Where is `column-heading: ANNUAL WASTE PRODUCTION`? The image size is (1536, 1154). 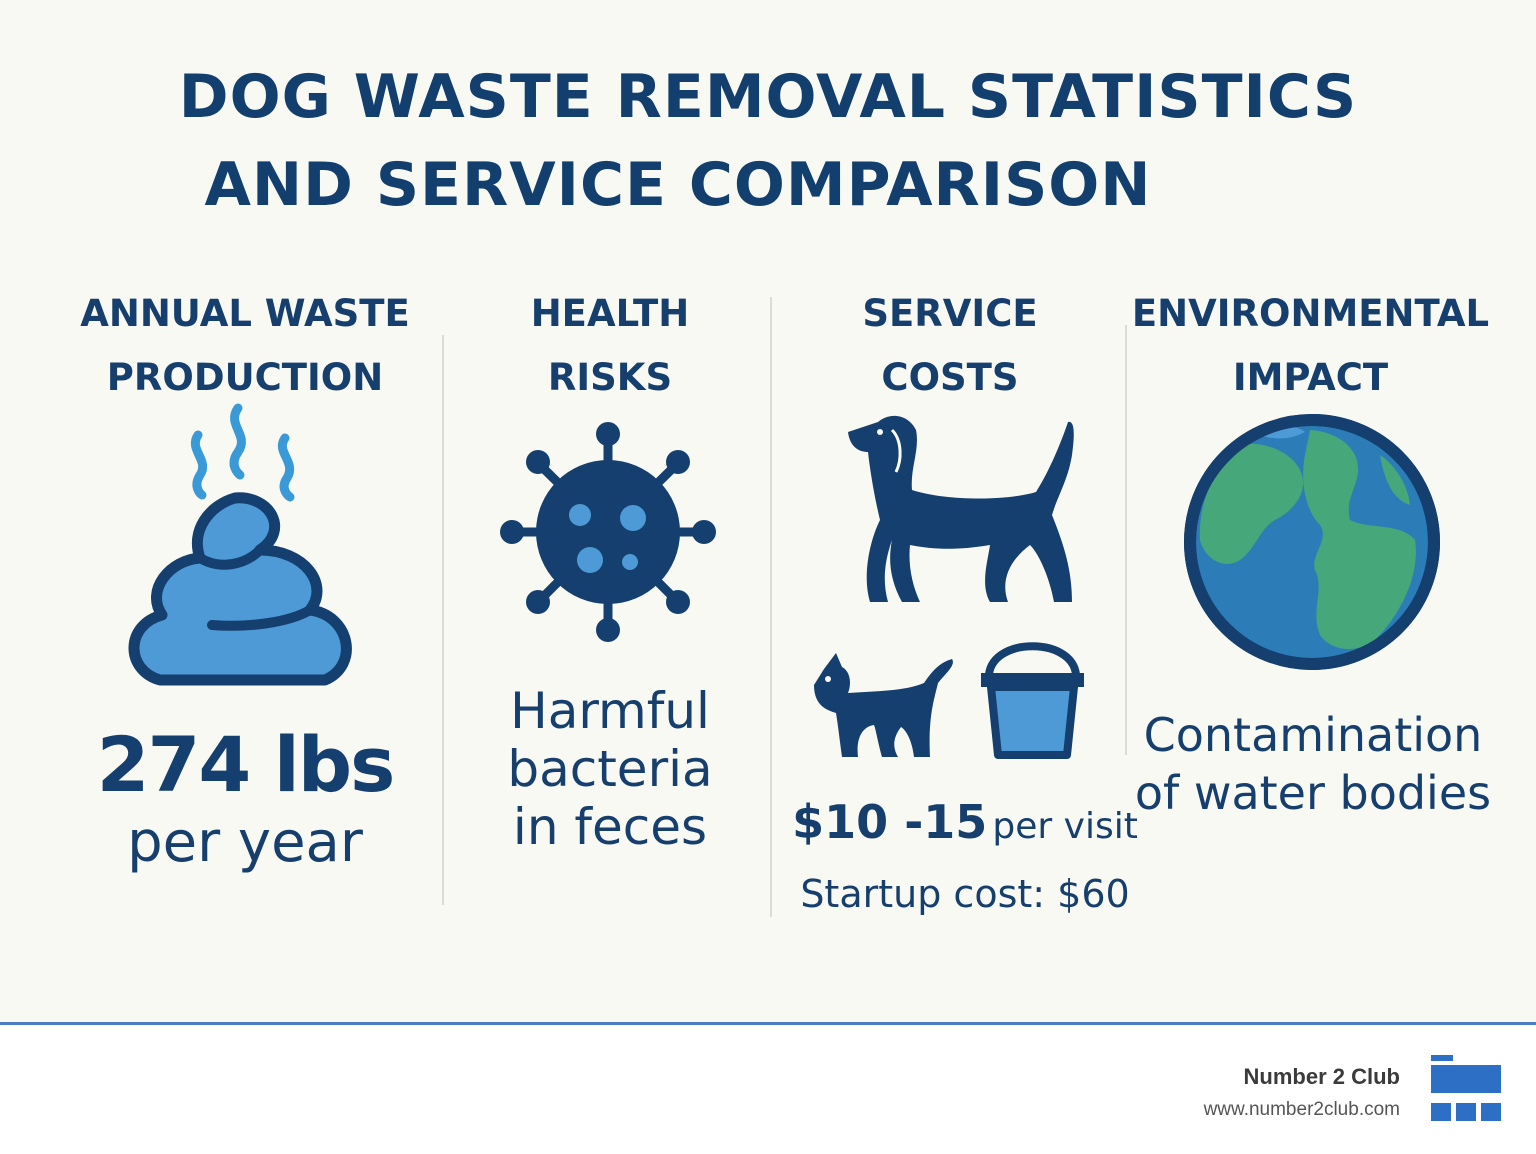 column-heading: ANNUAL WASTE PRODUCTION is located at coordinates (245, 346).